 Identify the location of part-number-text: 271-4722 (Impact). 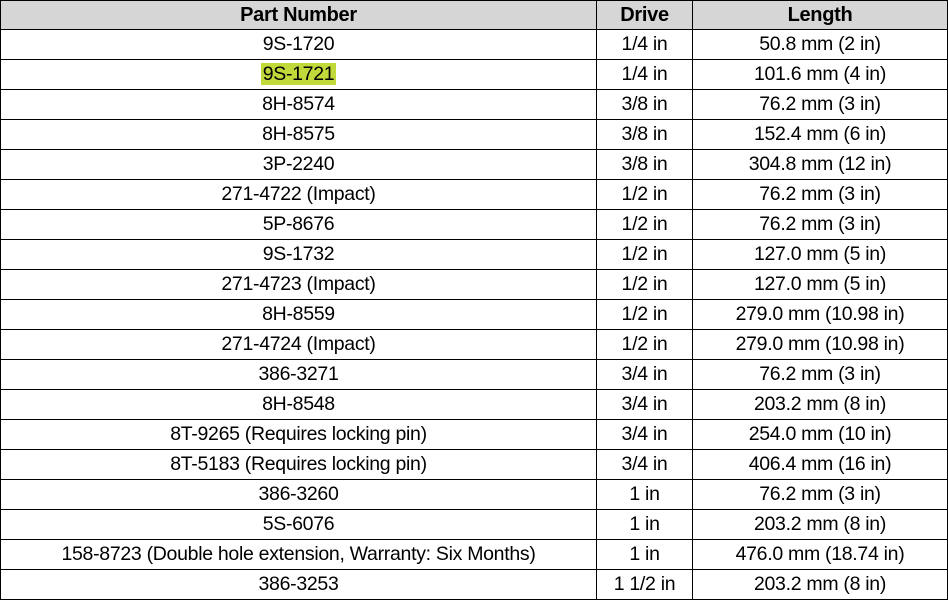
(298, 194).